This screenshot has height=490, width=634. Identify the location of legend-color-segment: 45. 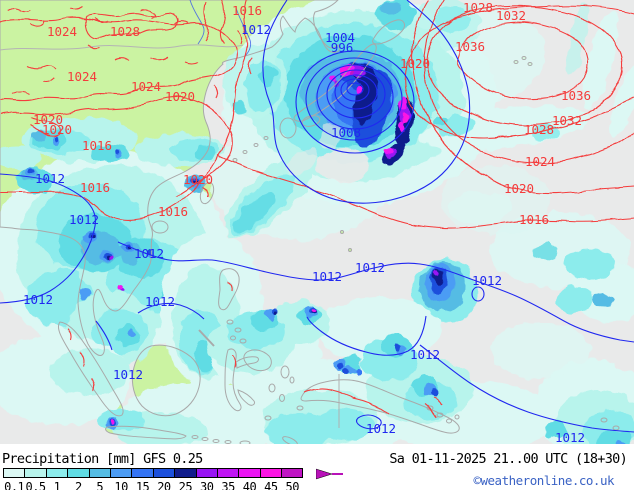
(271, 479).